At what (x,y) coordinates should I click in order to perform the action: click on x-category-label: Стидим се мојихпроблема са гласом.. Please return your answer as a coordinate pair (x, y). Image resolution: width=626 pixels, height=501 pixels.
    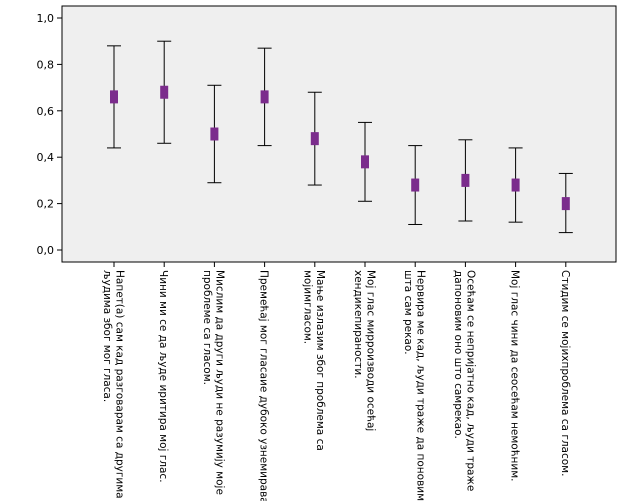
    Looking at the image, I should click on (565, 373).